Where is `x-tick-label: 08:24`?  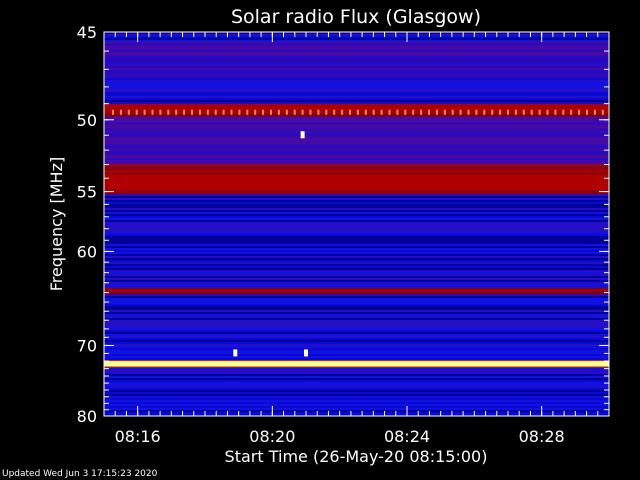 x-tick-label: 08:24 is located at coordinates (407, 436).